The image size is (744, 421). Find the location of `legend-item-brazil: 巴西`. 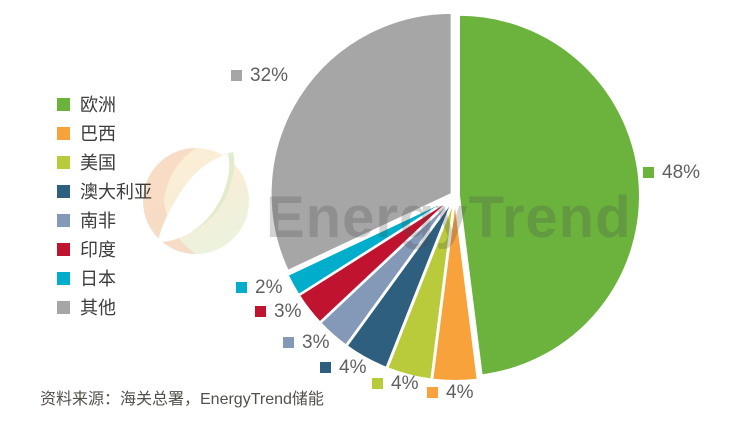

legend-item-brazil: 巴西 is located at coordinates (104, 133).